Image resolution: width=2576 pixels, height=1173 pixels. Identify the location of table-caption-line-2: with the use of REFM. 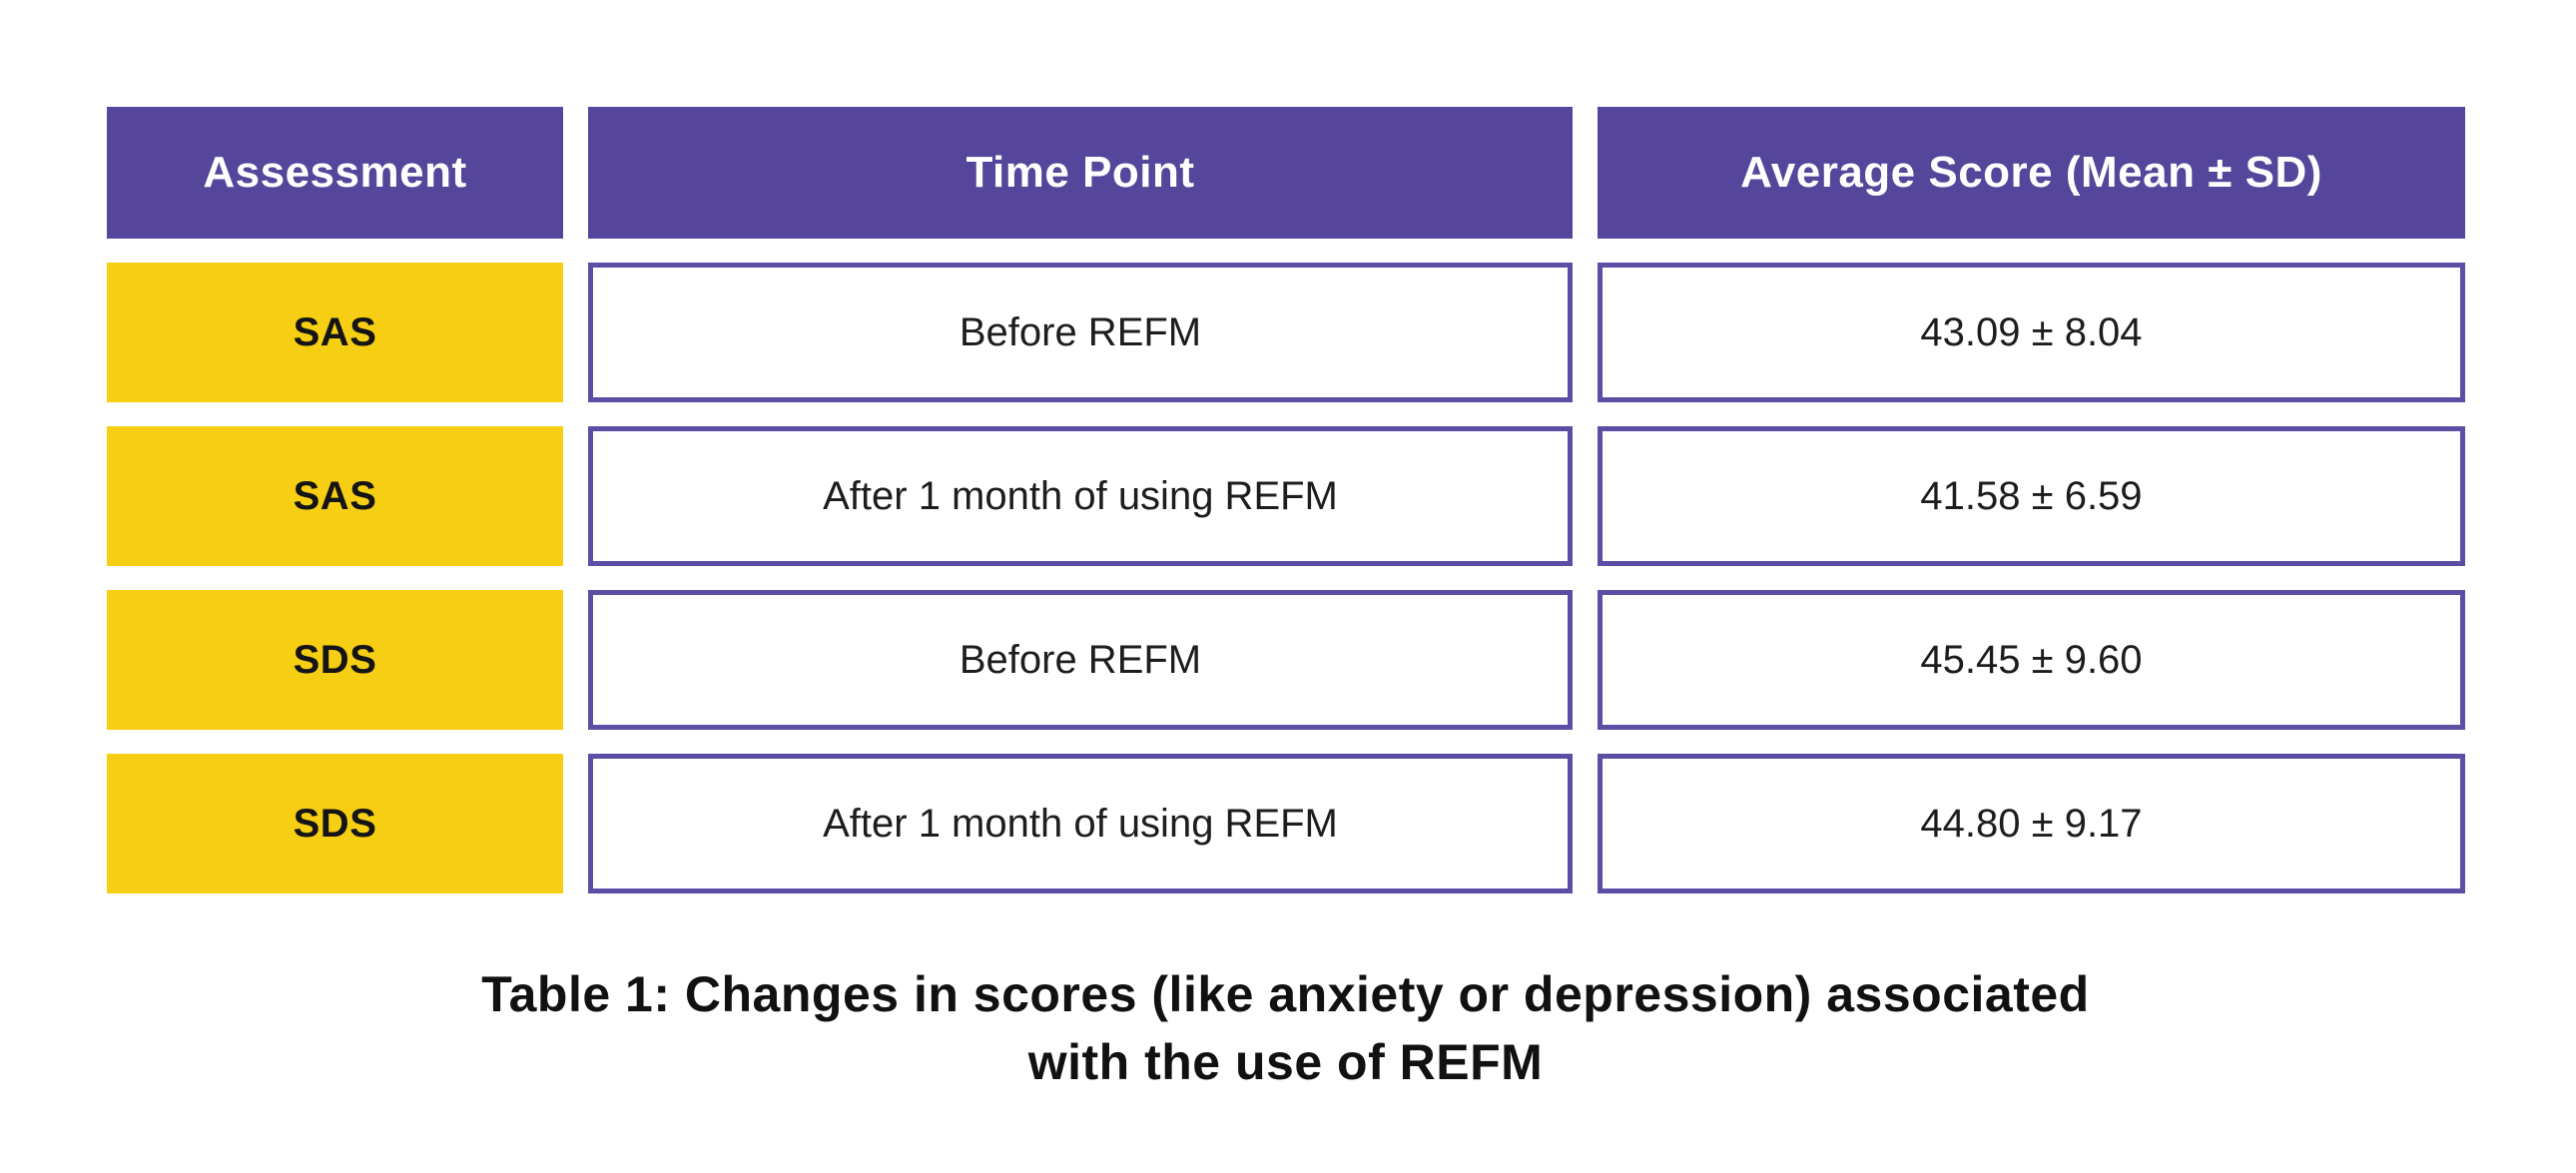
(1285, 1062).